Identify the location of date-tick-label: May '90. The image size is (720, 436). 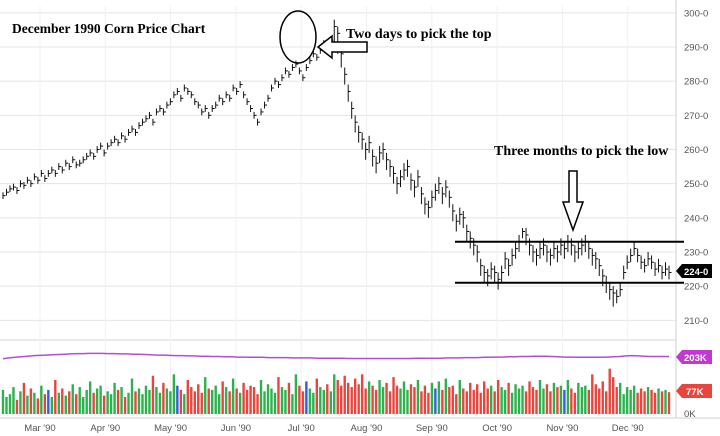
(170, 428).